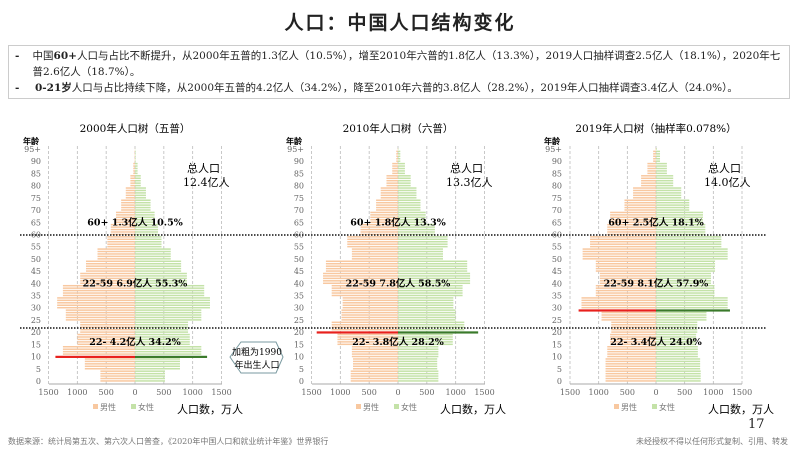 The image size is (800, 450). Describe the element at coordinates (36, 320) in the screenshot. I see `y-tick-label: 25` at that location.